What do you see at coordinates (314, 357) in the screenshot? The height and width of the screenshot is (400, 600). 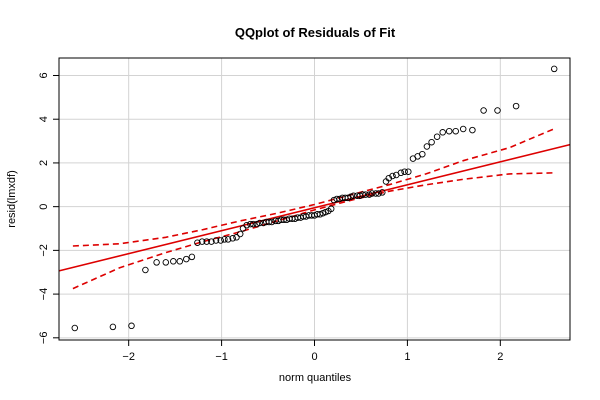 I see `x-tick-label: 0` at bounding box center [314, 357].